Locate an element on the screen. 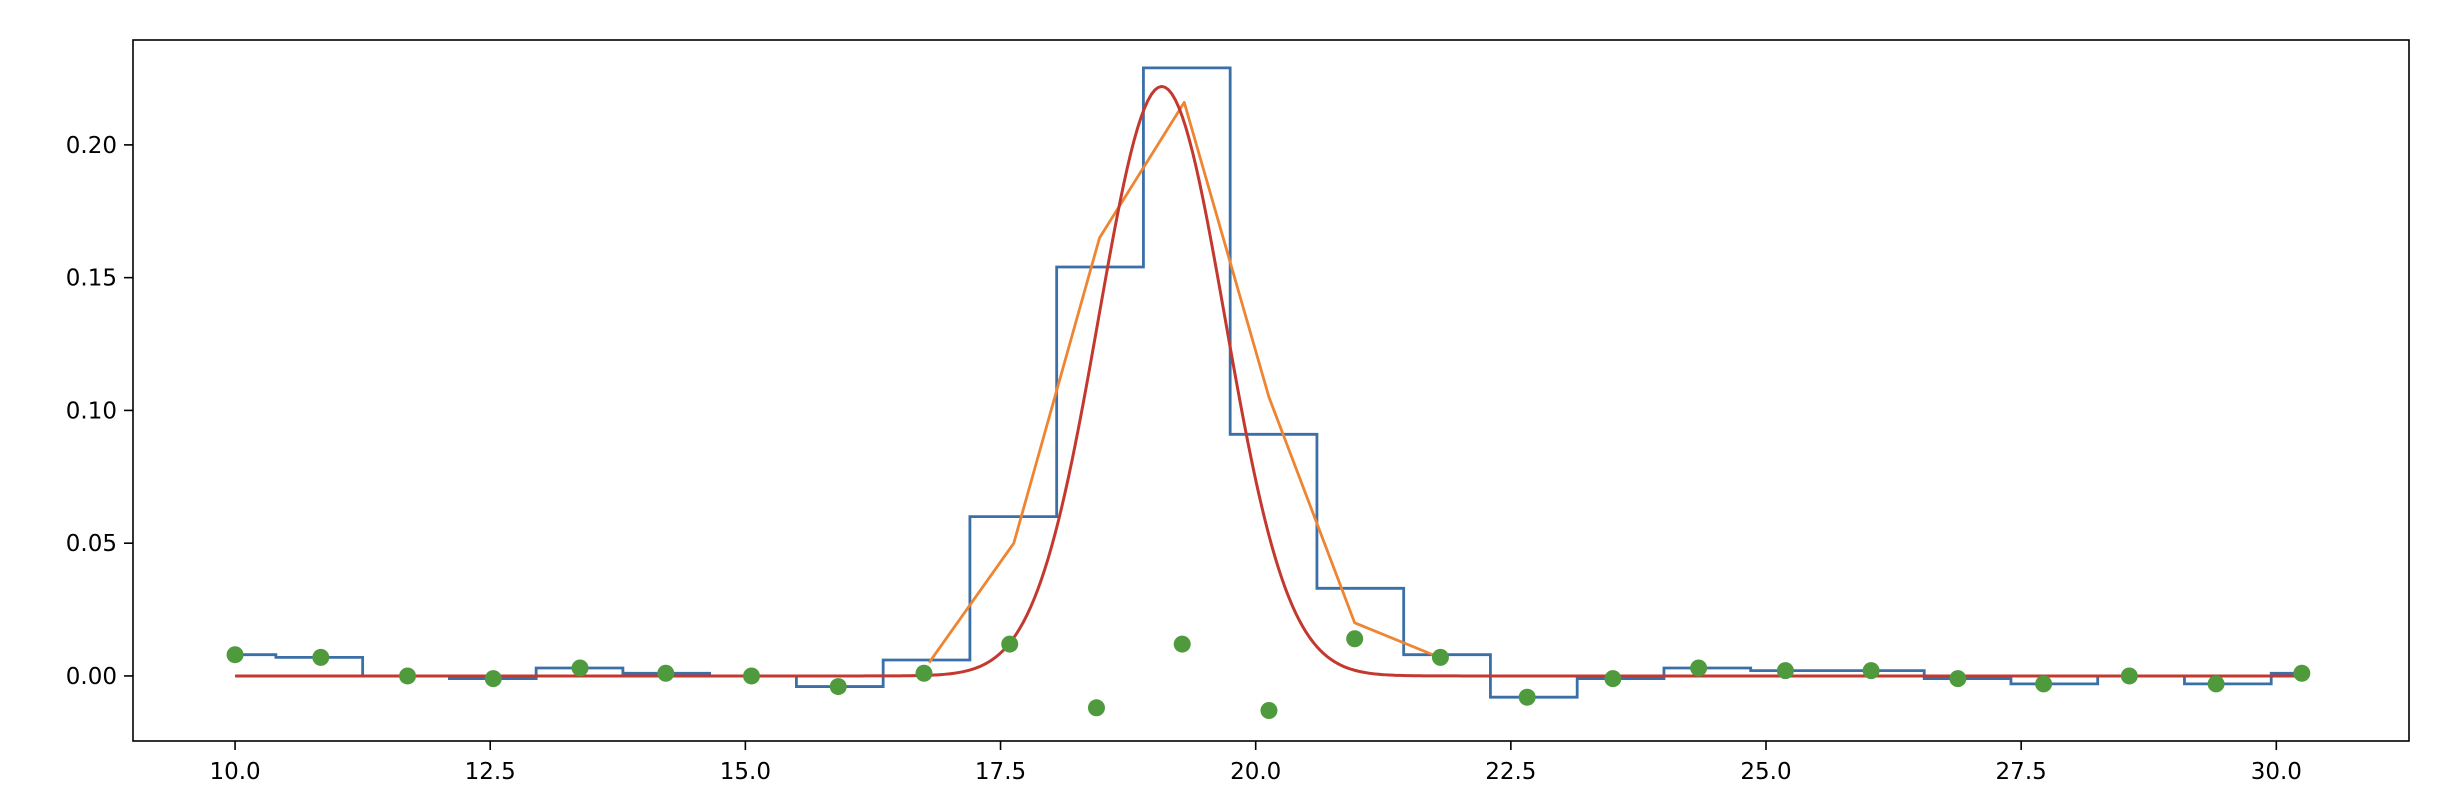  x-tick-label: 30.0 is located at coordinates (2276, 772).